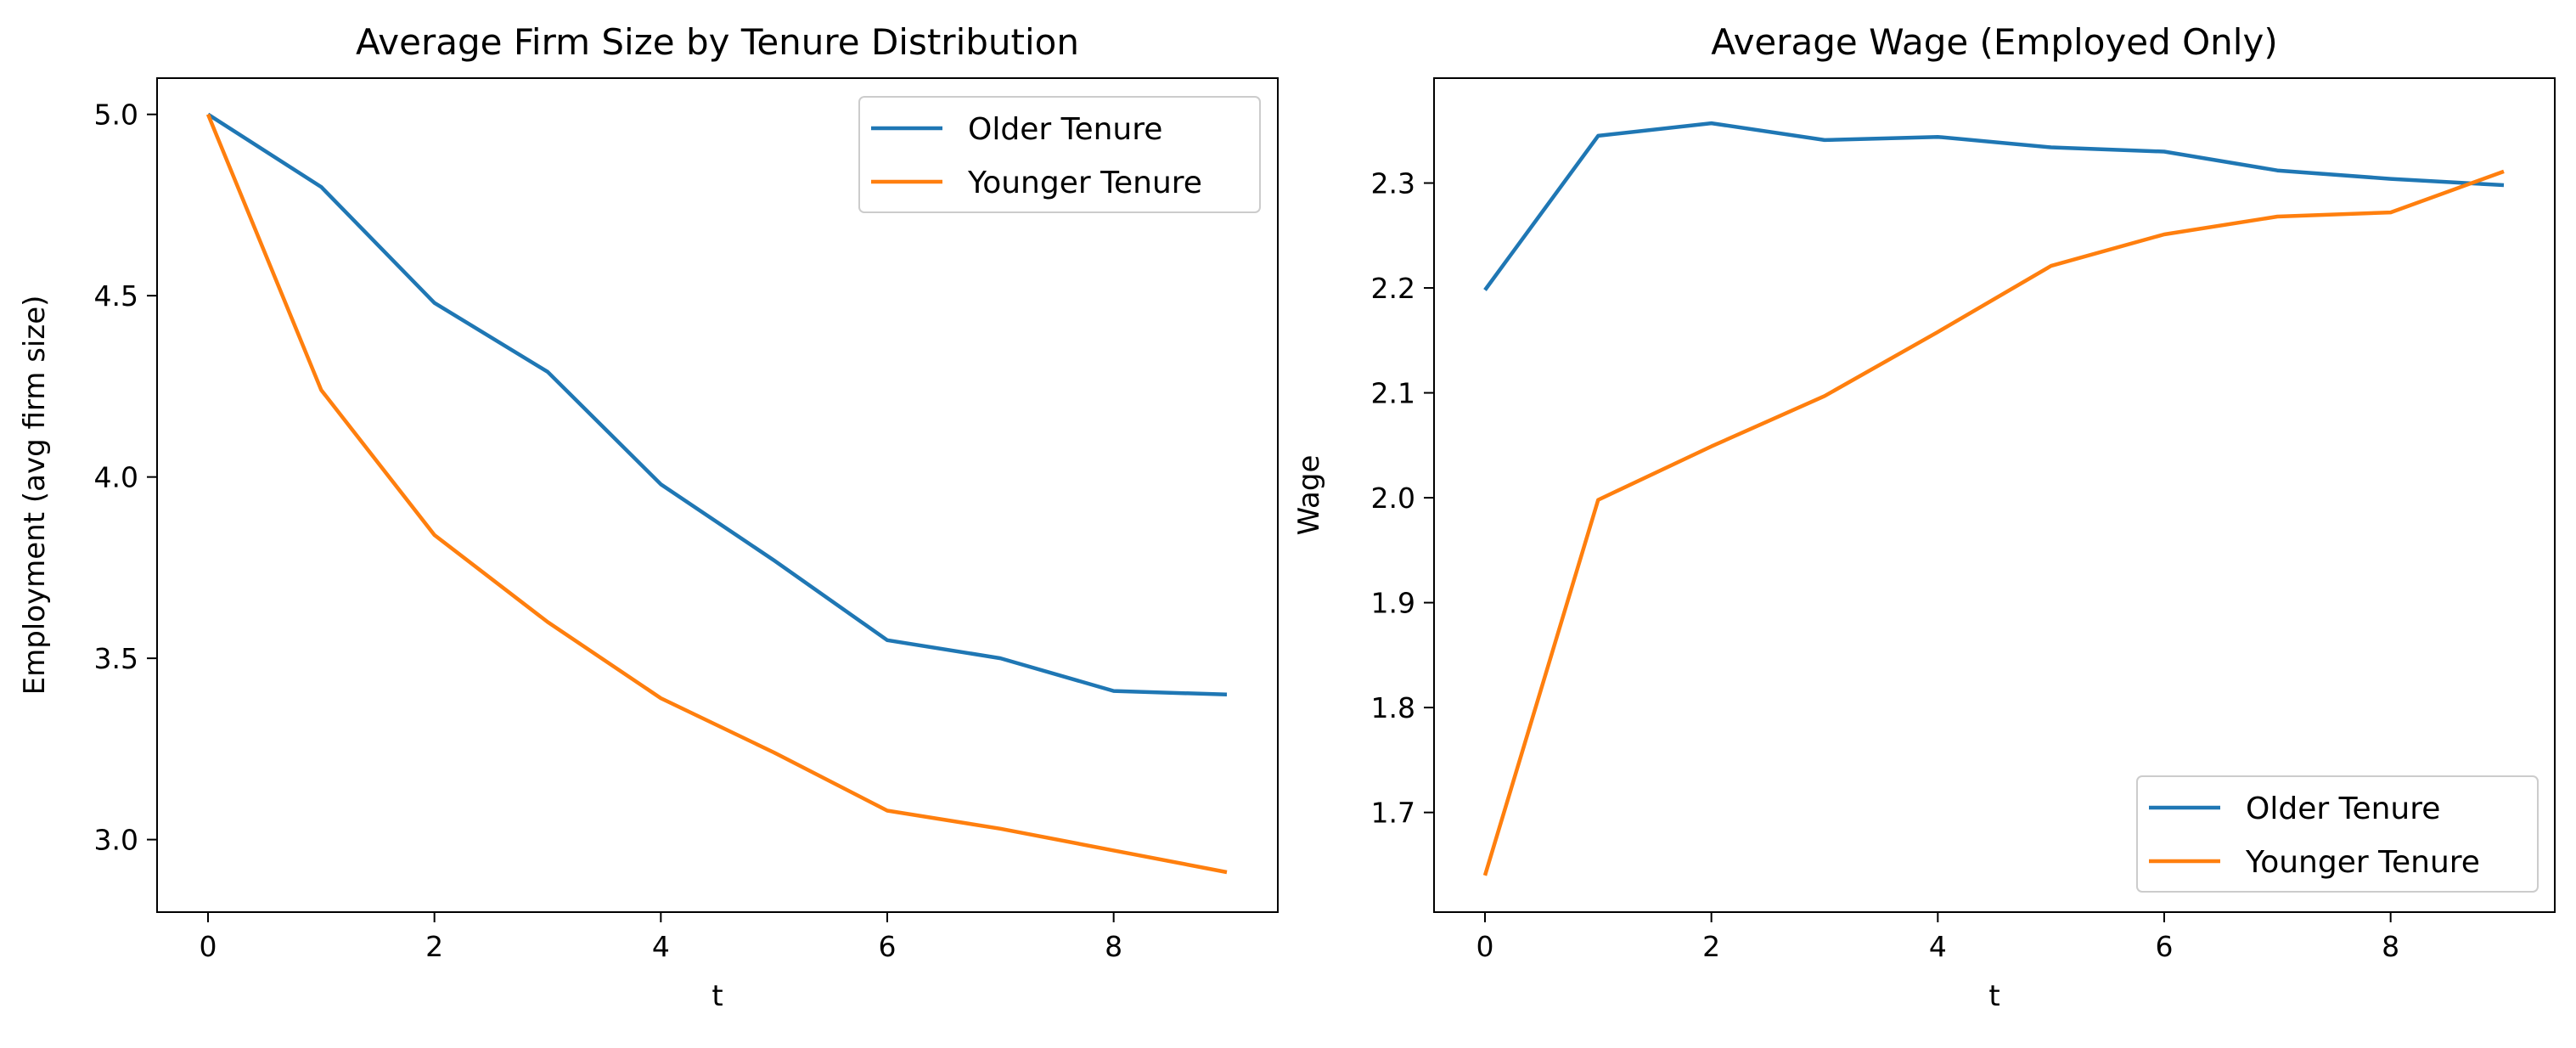 The width and height of the screenshot is (2576, 1048). What do you see at coordinates (1393, 813) in the screenshot?
I see `chart-1-y-tick-label: 1.7` at bounding box center [1393, 813].